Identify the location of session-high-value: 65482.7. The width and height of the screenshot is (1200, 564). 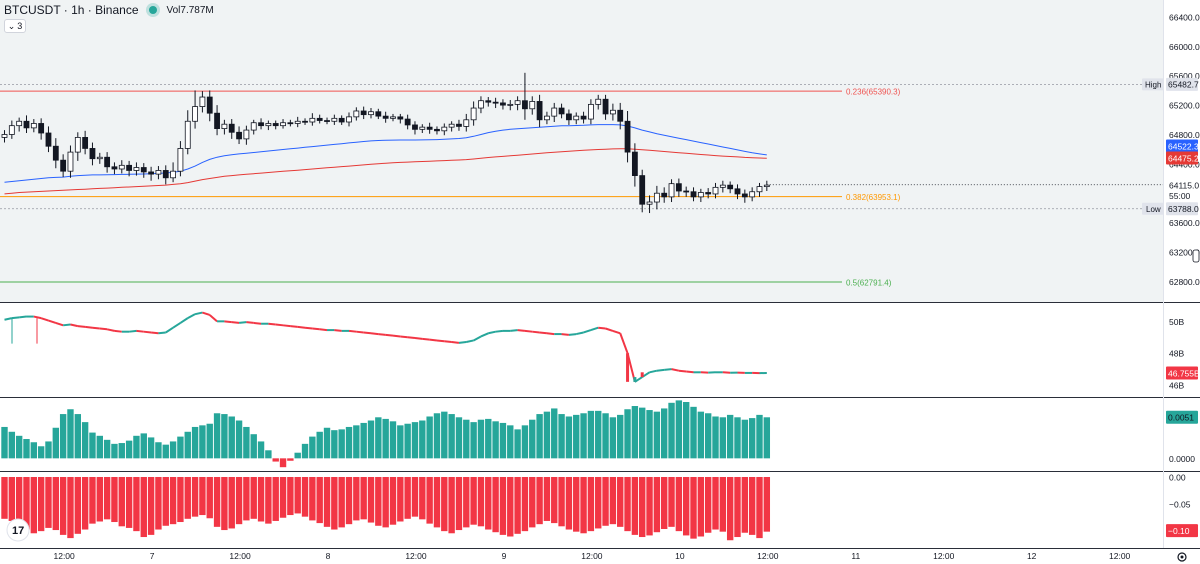
(1183, 85).